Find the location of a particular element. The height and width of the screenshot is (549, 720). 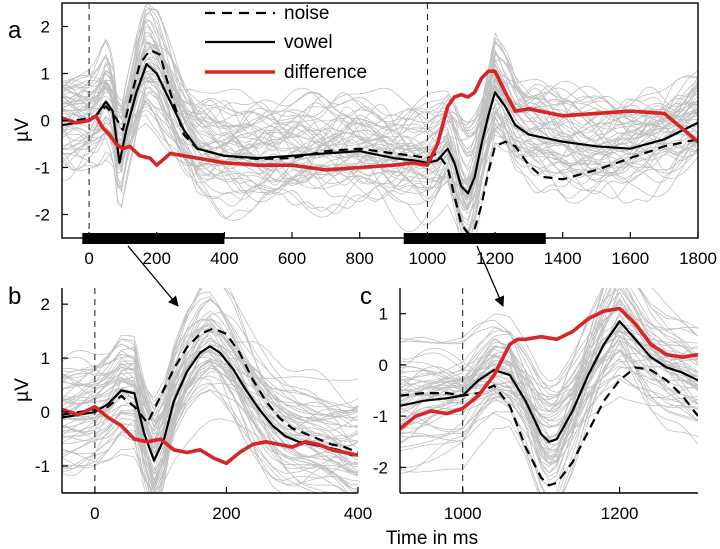

x-tick-label: 1400 is located at coordinates (563, 258).